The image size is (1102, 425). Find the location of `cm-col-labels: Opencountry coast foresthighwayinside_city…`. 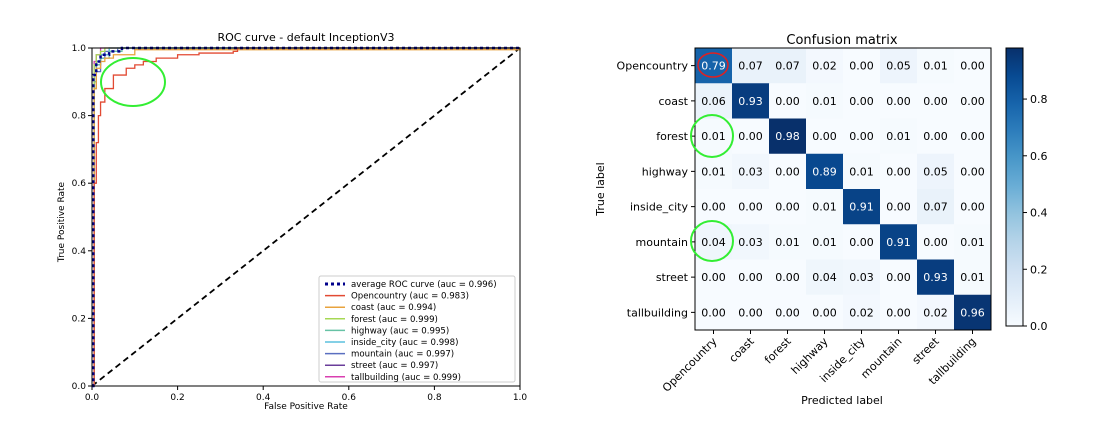

cm-col-labels: Opencountry coast foresthighwayinside_city… is located at coordinates (819, 362).